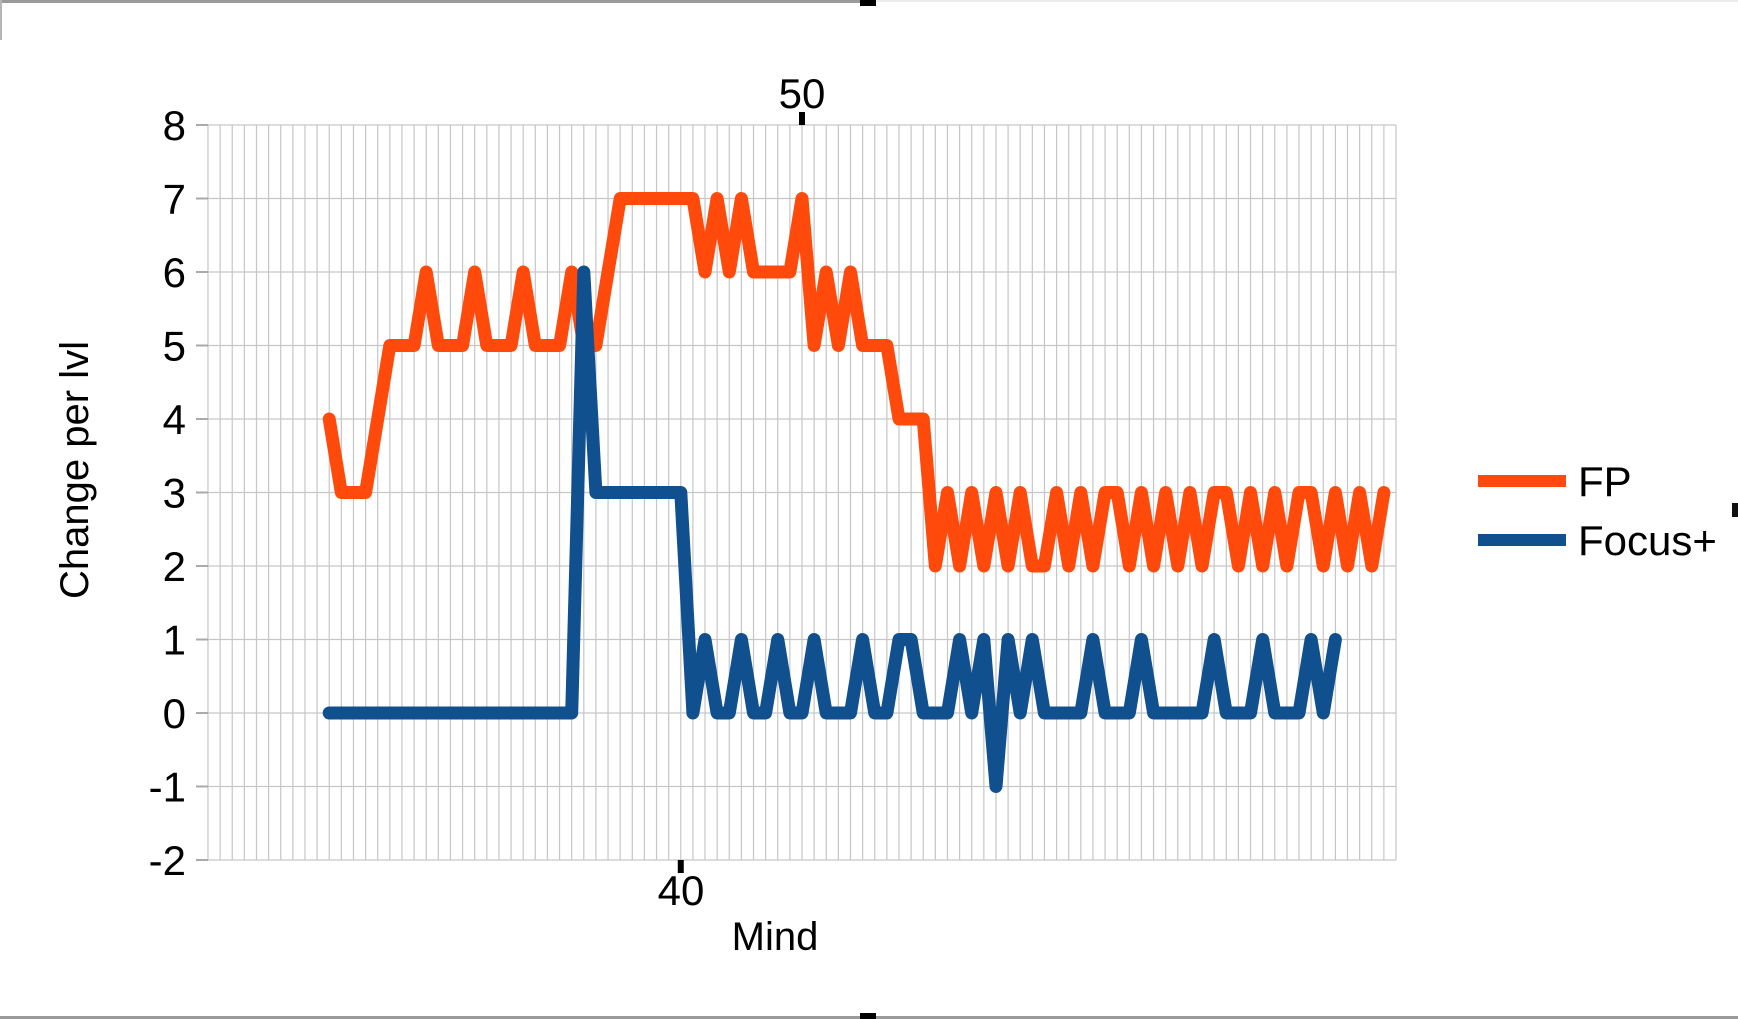 This screenshot has height=1019, width=1738. Describe the element at coordinates (775, 937) in the screenshot. I see `x-axis-title: Mind` at that location.